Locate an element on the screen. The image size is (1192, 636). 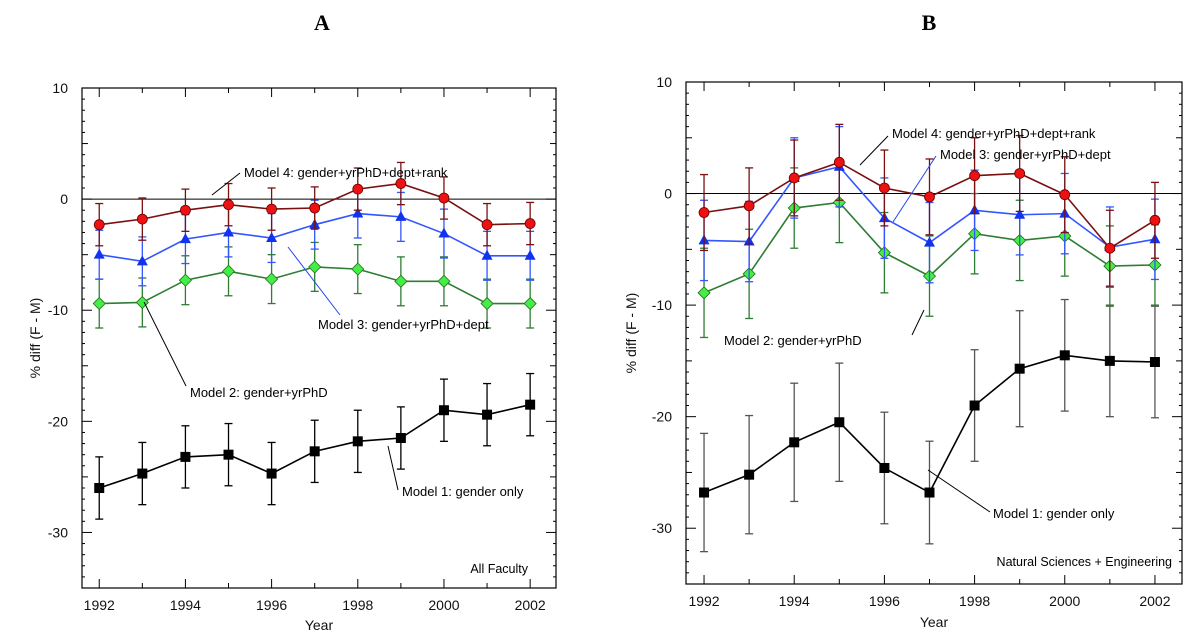
y-tick-label-b: -10 is located at coordinates (662, 305).